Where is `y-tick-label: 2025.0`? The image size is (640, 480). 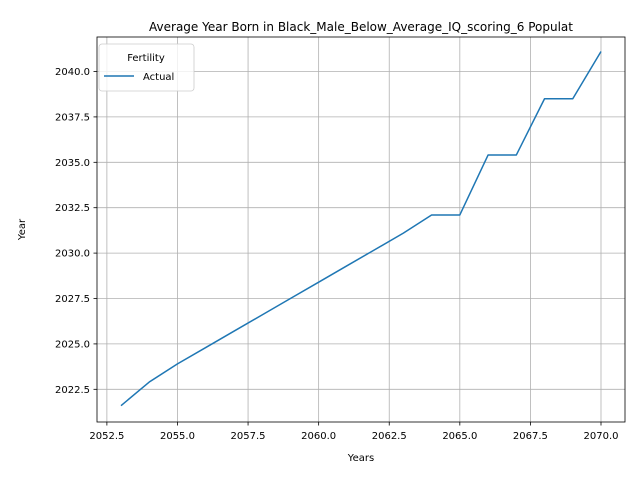 y-tick-label: 2025.0 is located at coordinates (72, 344).